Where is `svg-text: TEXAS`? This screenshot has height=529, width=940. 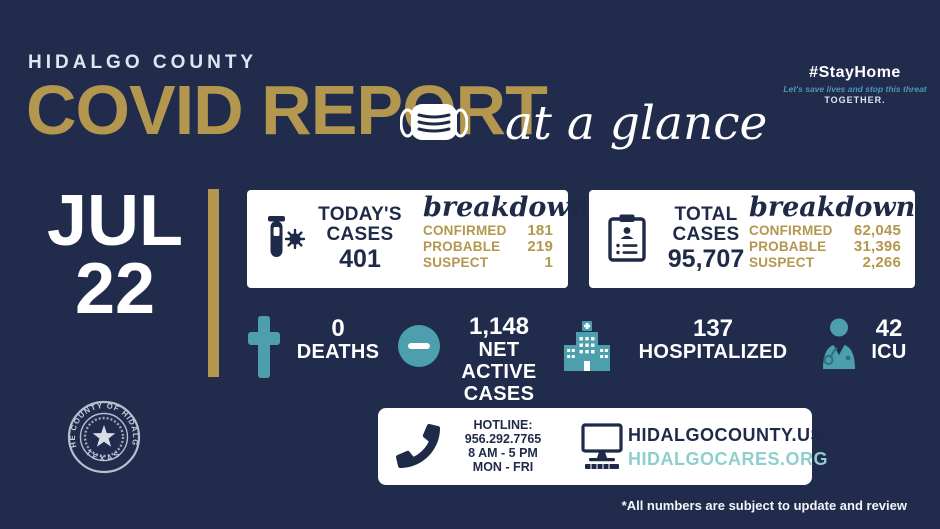 svg-text: TEXAS is located at coordinates (103, 455).